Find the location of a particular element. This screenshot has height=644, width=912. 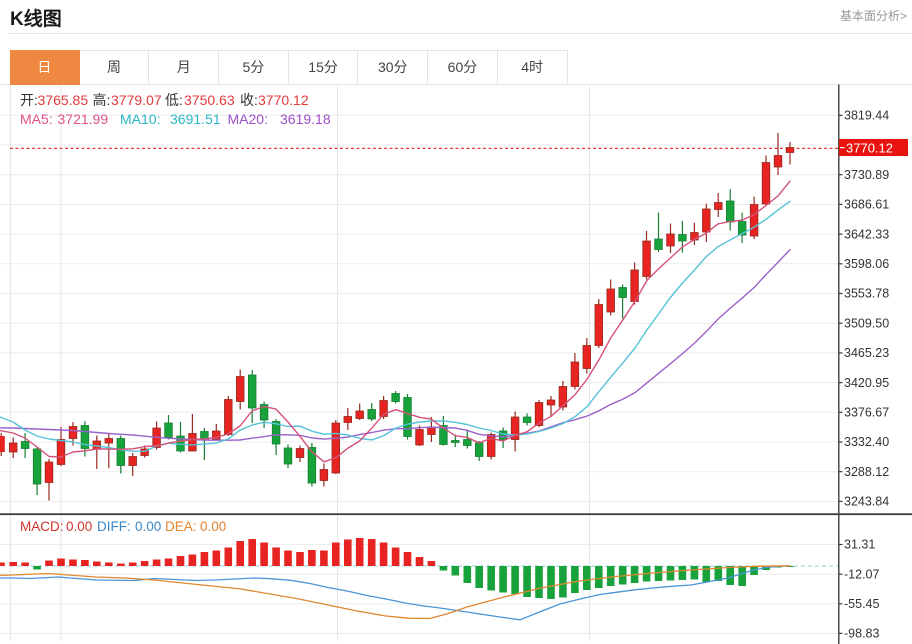

svg-text: DEA: is located at coordinates (181, 526).